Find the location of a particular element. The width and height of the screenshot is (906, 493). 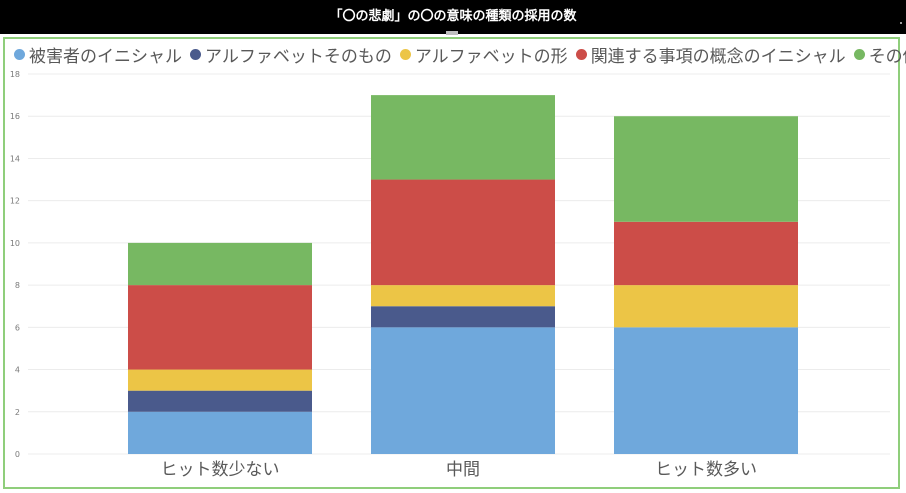

legend-label: 被害者のイニシャル is located at coordinates (105, 56).